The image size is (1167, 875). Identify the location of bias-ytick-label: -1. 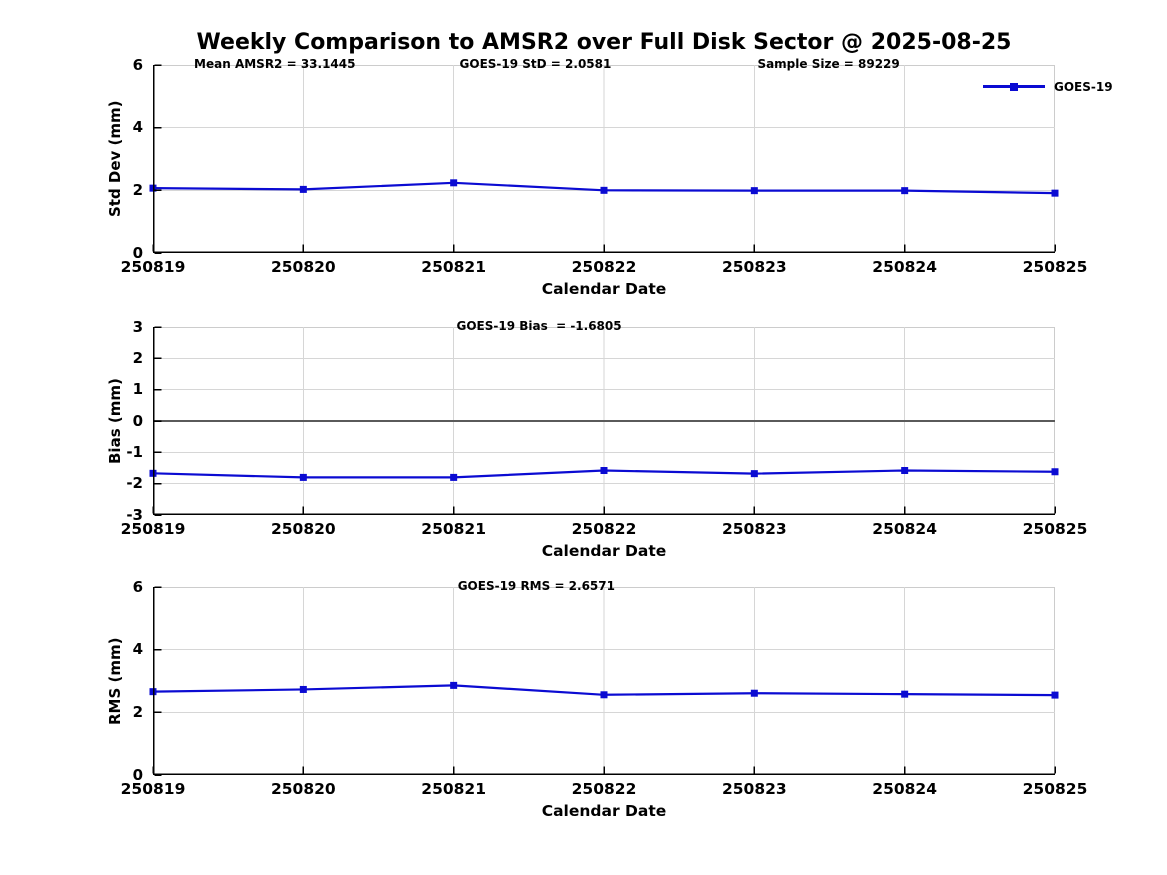
(134, 451).